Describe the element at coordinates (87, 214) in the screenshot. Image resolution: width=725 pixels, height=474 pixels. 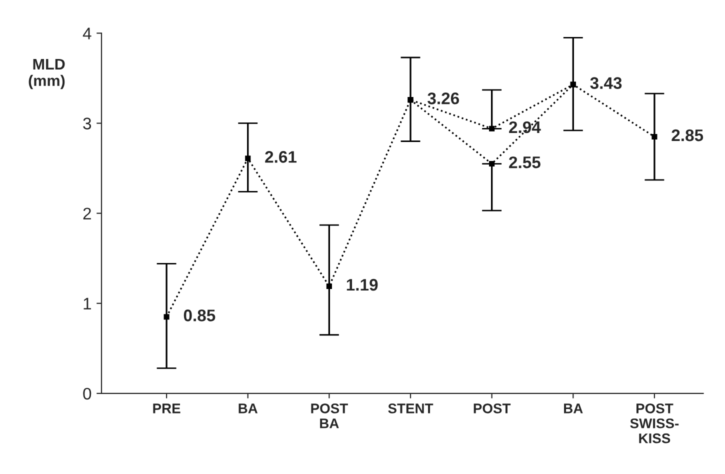
I see `y-tick-label: 2` at that location.